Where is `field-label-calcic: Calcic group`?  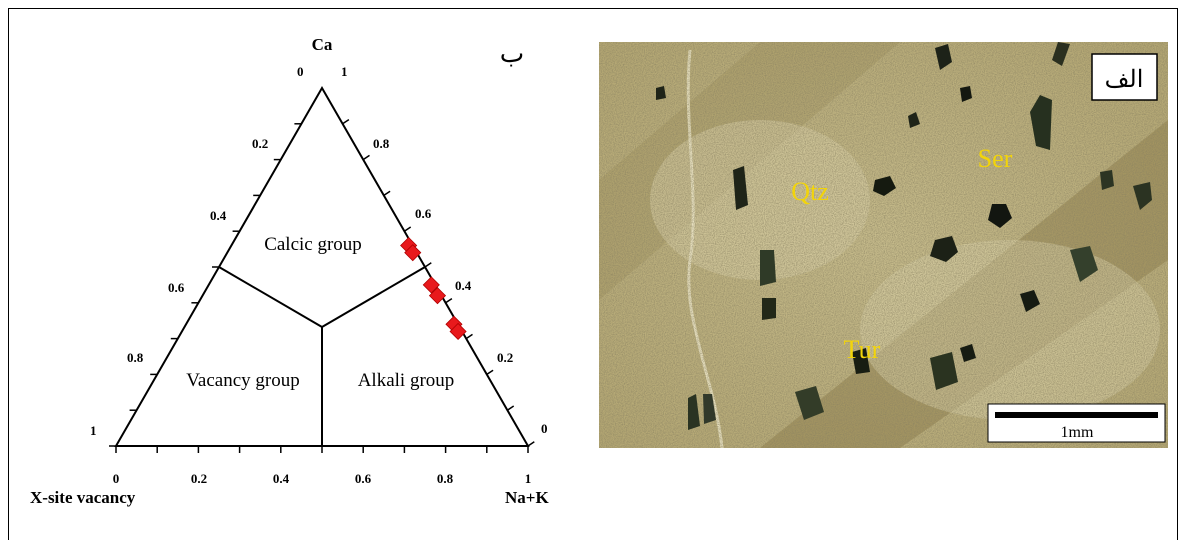
field-label-calcic: Calcic group is located at coordinates (313, 244).